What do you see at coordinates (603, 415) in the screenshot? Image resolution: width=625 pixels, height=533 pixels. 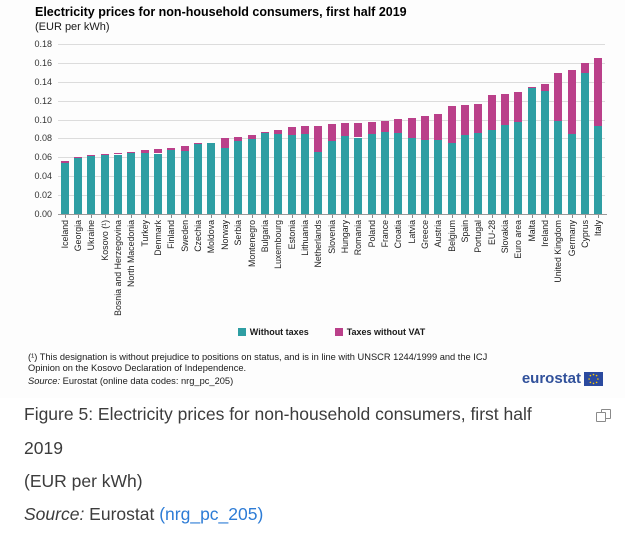 I see `expand-figure-icon` at bounding box center [603, 415].